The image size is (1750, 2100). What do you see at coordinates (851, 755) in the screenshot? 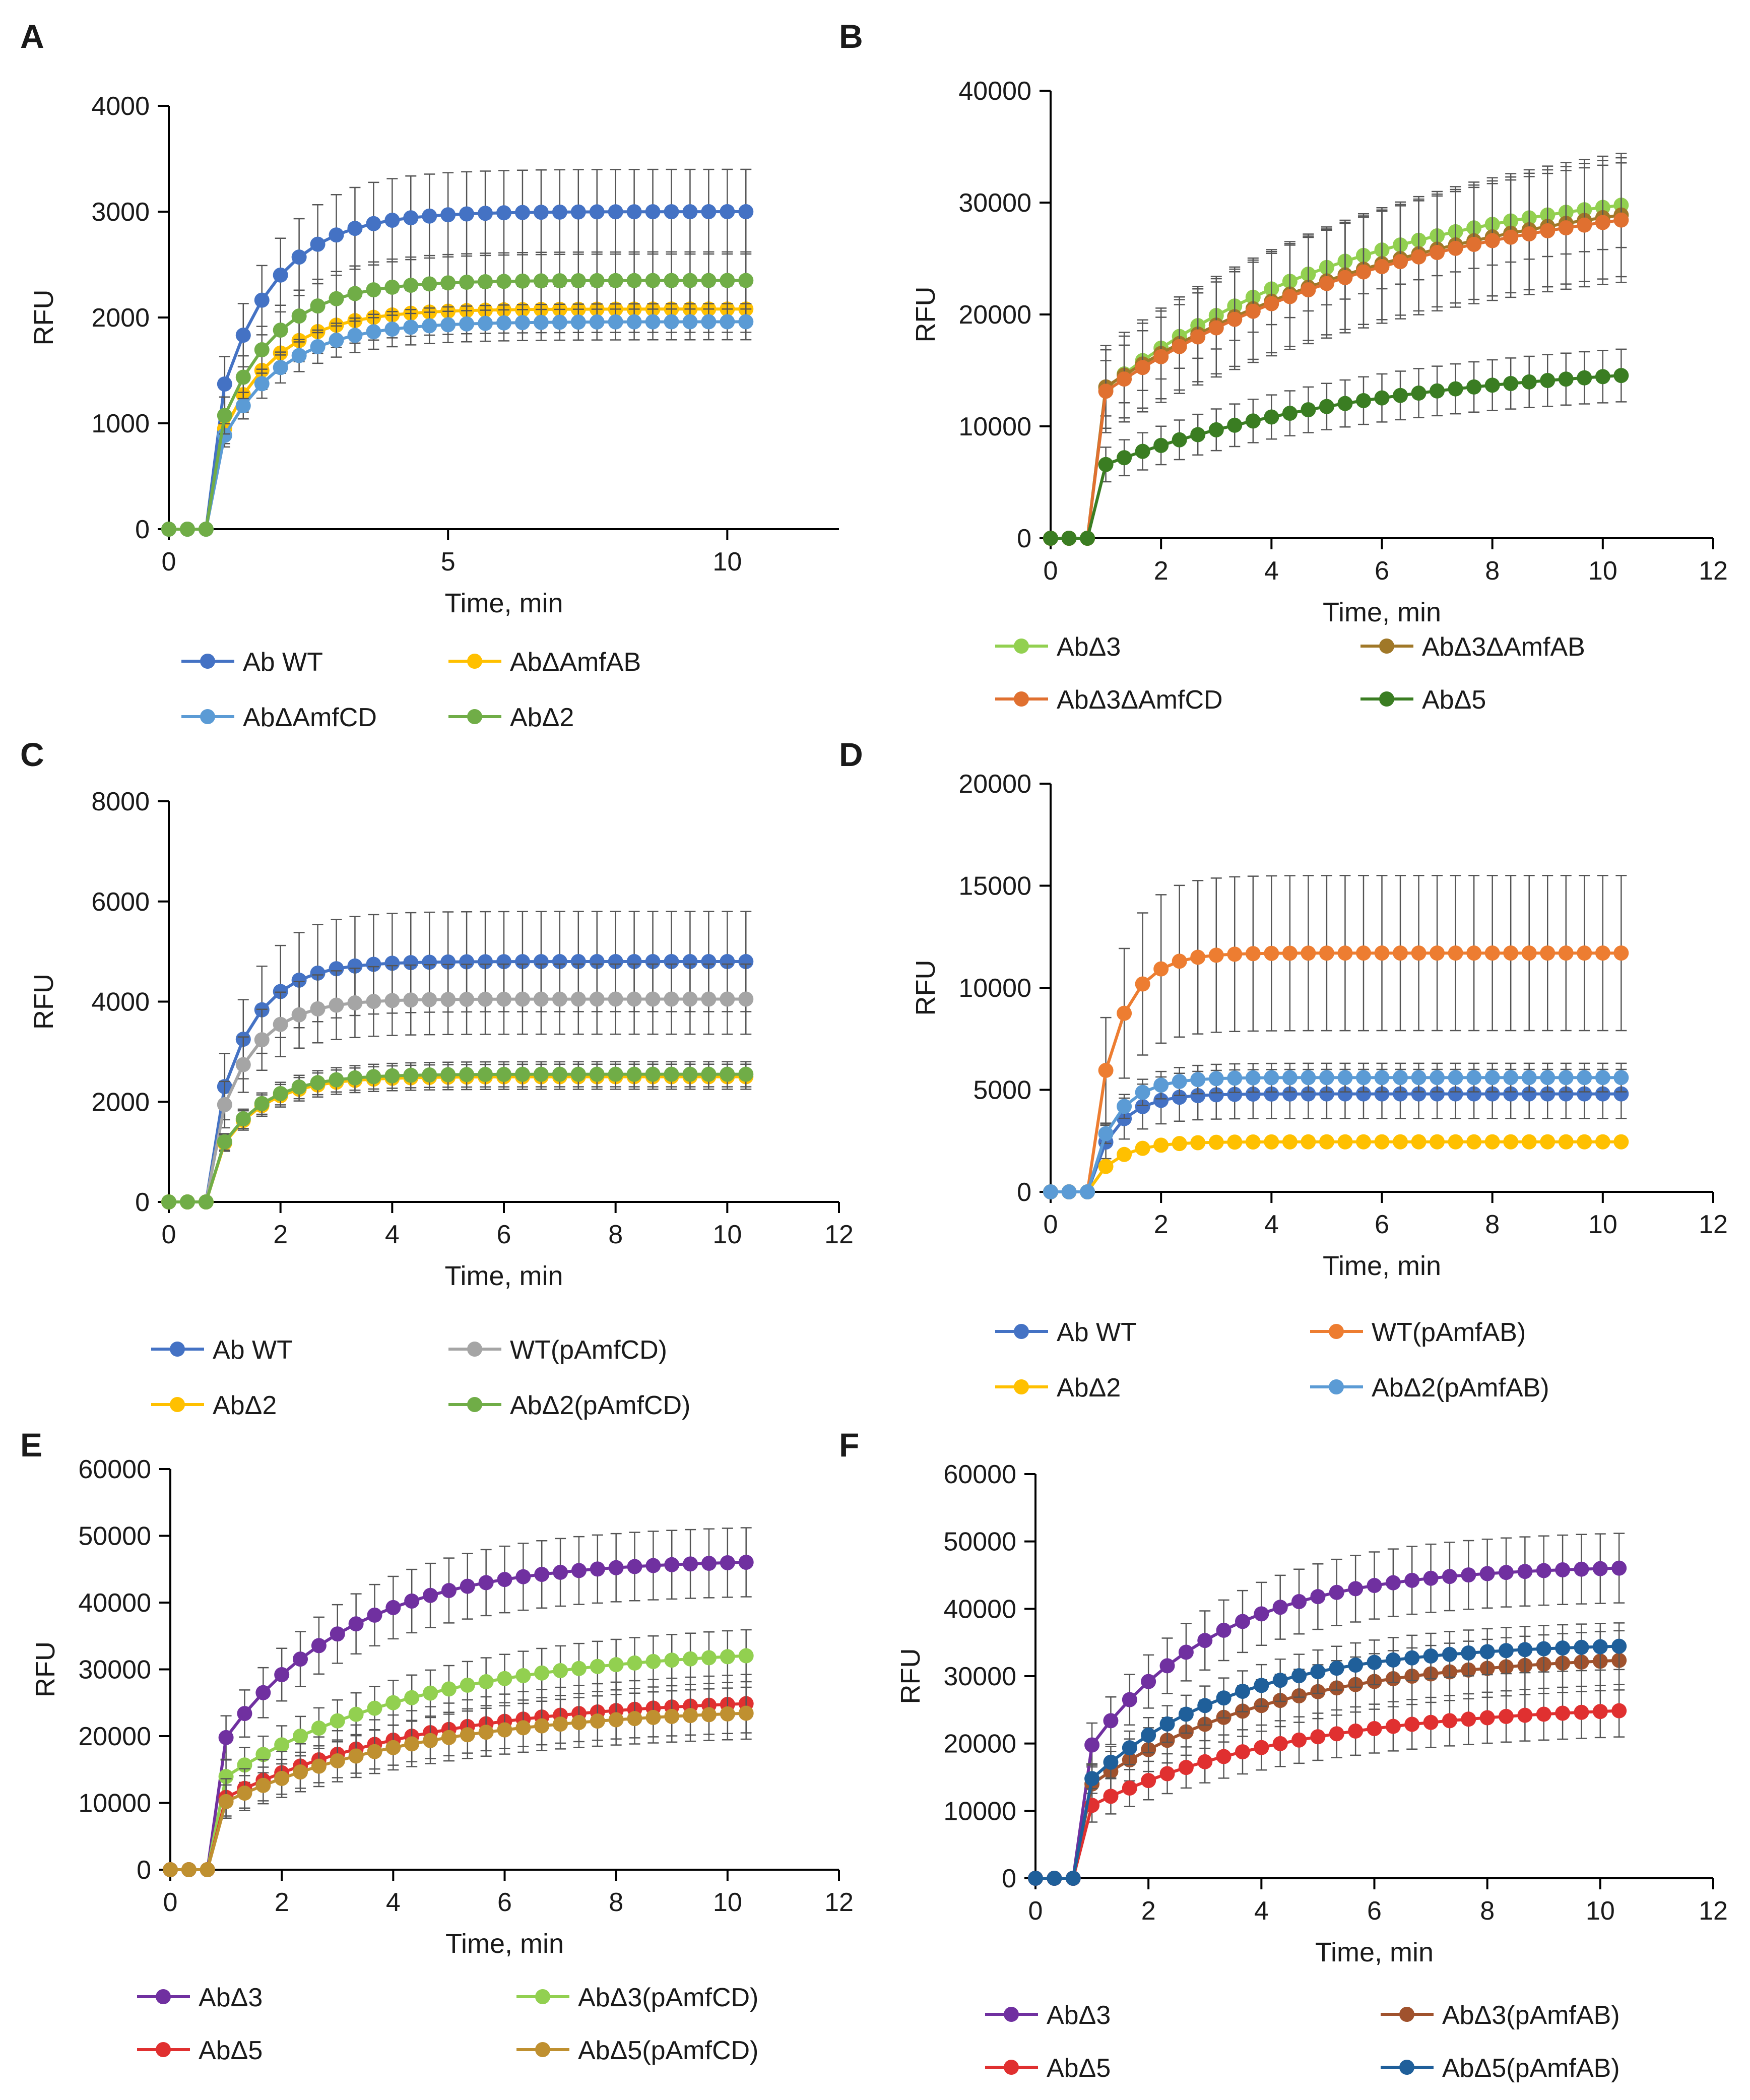
I see `panel-letter: D` at bounding box center [851, 755].